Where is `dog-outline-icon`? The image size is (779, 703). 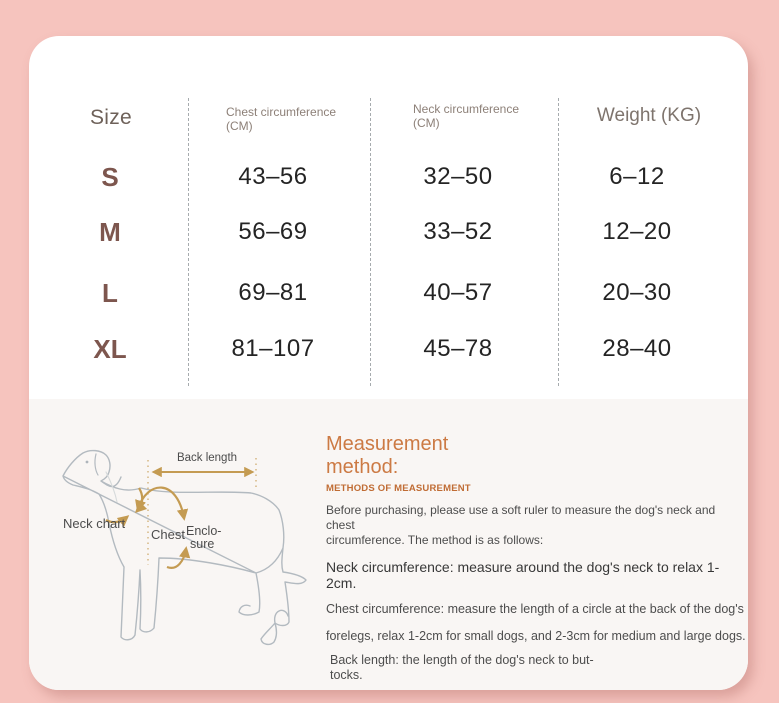
dog-outline-icon is located at coordinates (184, 547).